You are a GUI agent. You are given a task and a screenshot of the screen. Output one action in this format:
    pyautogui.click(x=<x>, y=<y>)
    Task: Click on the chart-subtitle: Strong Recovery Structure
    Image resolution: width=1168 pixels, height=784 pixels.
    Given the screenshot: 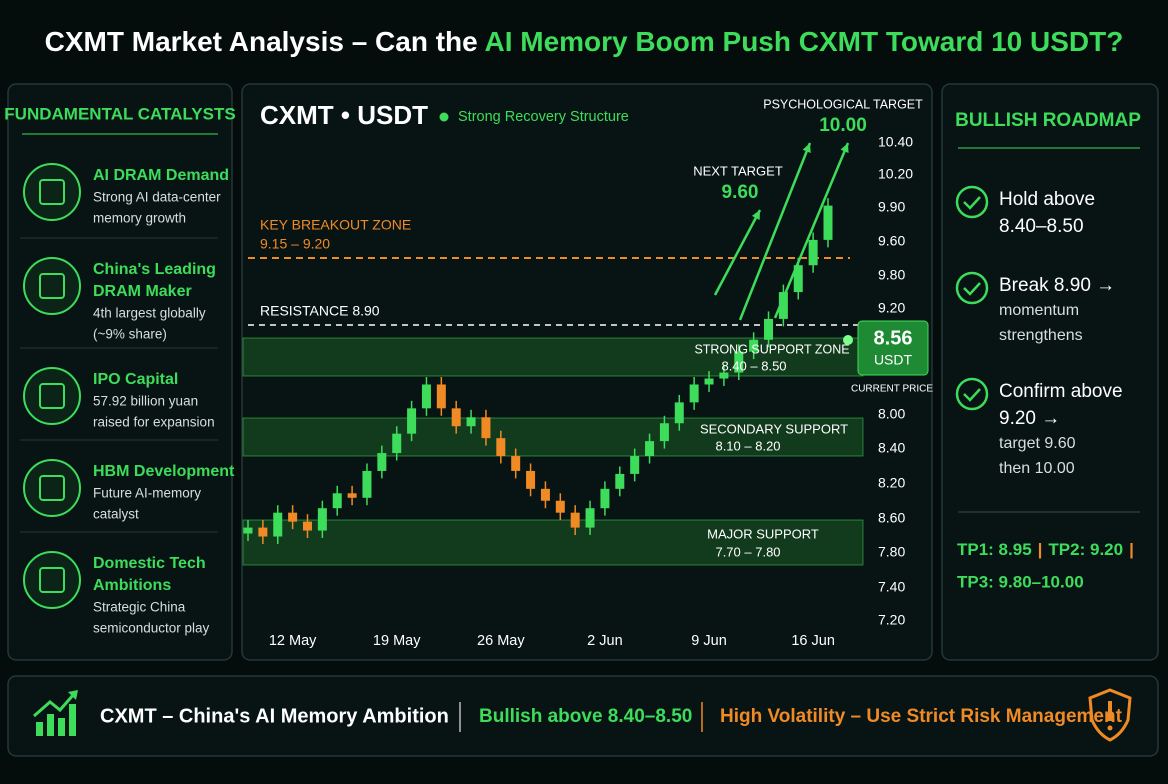 What is the action you would take?
    pyautogui.click(x=543, y=117)
    